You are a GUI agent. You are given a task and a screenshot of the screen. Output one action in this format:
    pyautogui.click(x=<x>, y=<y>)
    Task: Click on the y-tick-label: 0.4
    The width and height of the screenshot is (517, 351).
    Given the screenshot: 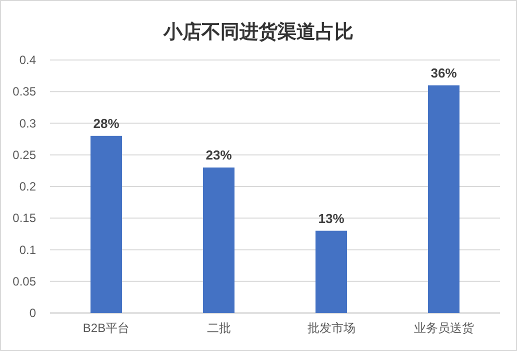 What is the action you would take?
    pyautogui.click(x=27, y=60)
    